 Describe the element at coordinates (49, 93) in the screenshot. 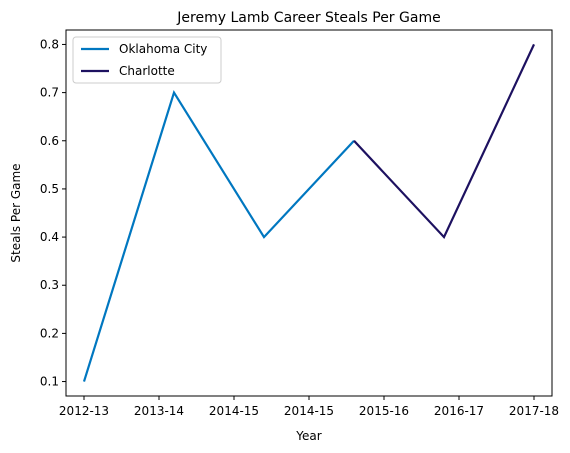

I see `y-tick-label: 0.7` at that location.